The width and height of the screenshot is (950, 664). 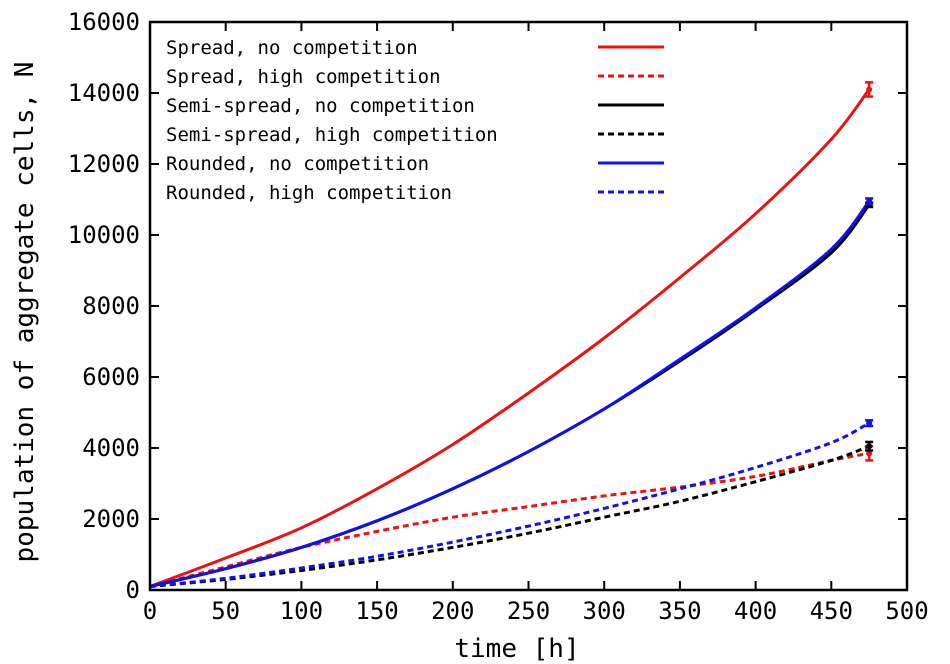 What do you see at coordinates (133, 590) in the screenshot?
I see `y-tick-label: 0` at bounding box center [133, 590].